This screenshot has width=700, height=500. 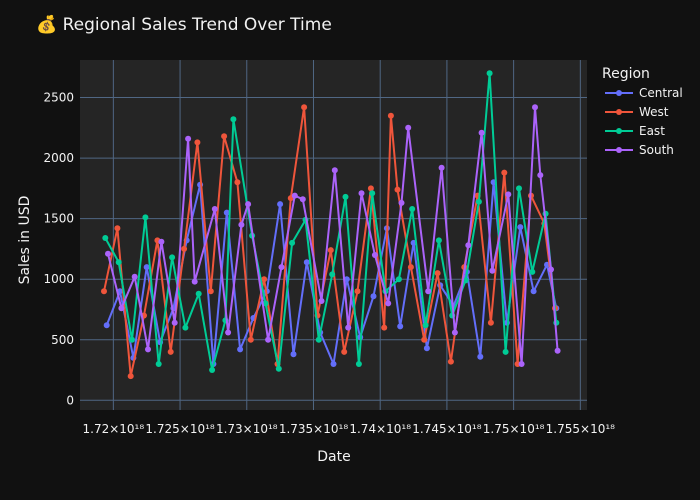 I want to click on x-tick-label: 1.72×10¹⁸, so click(x=114, y=429).